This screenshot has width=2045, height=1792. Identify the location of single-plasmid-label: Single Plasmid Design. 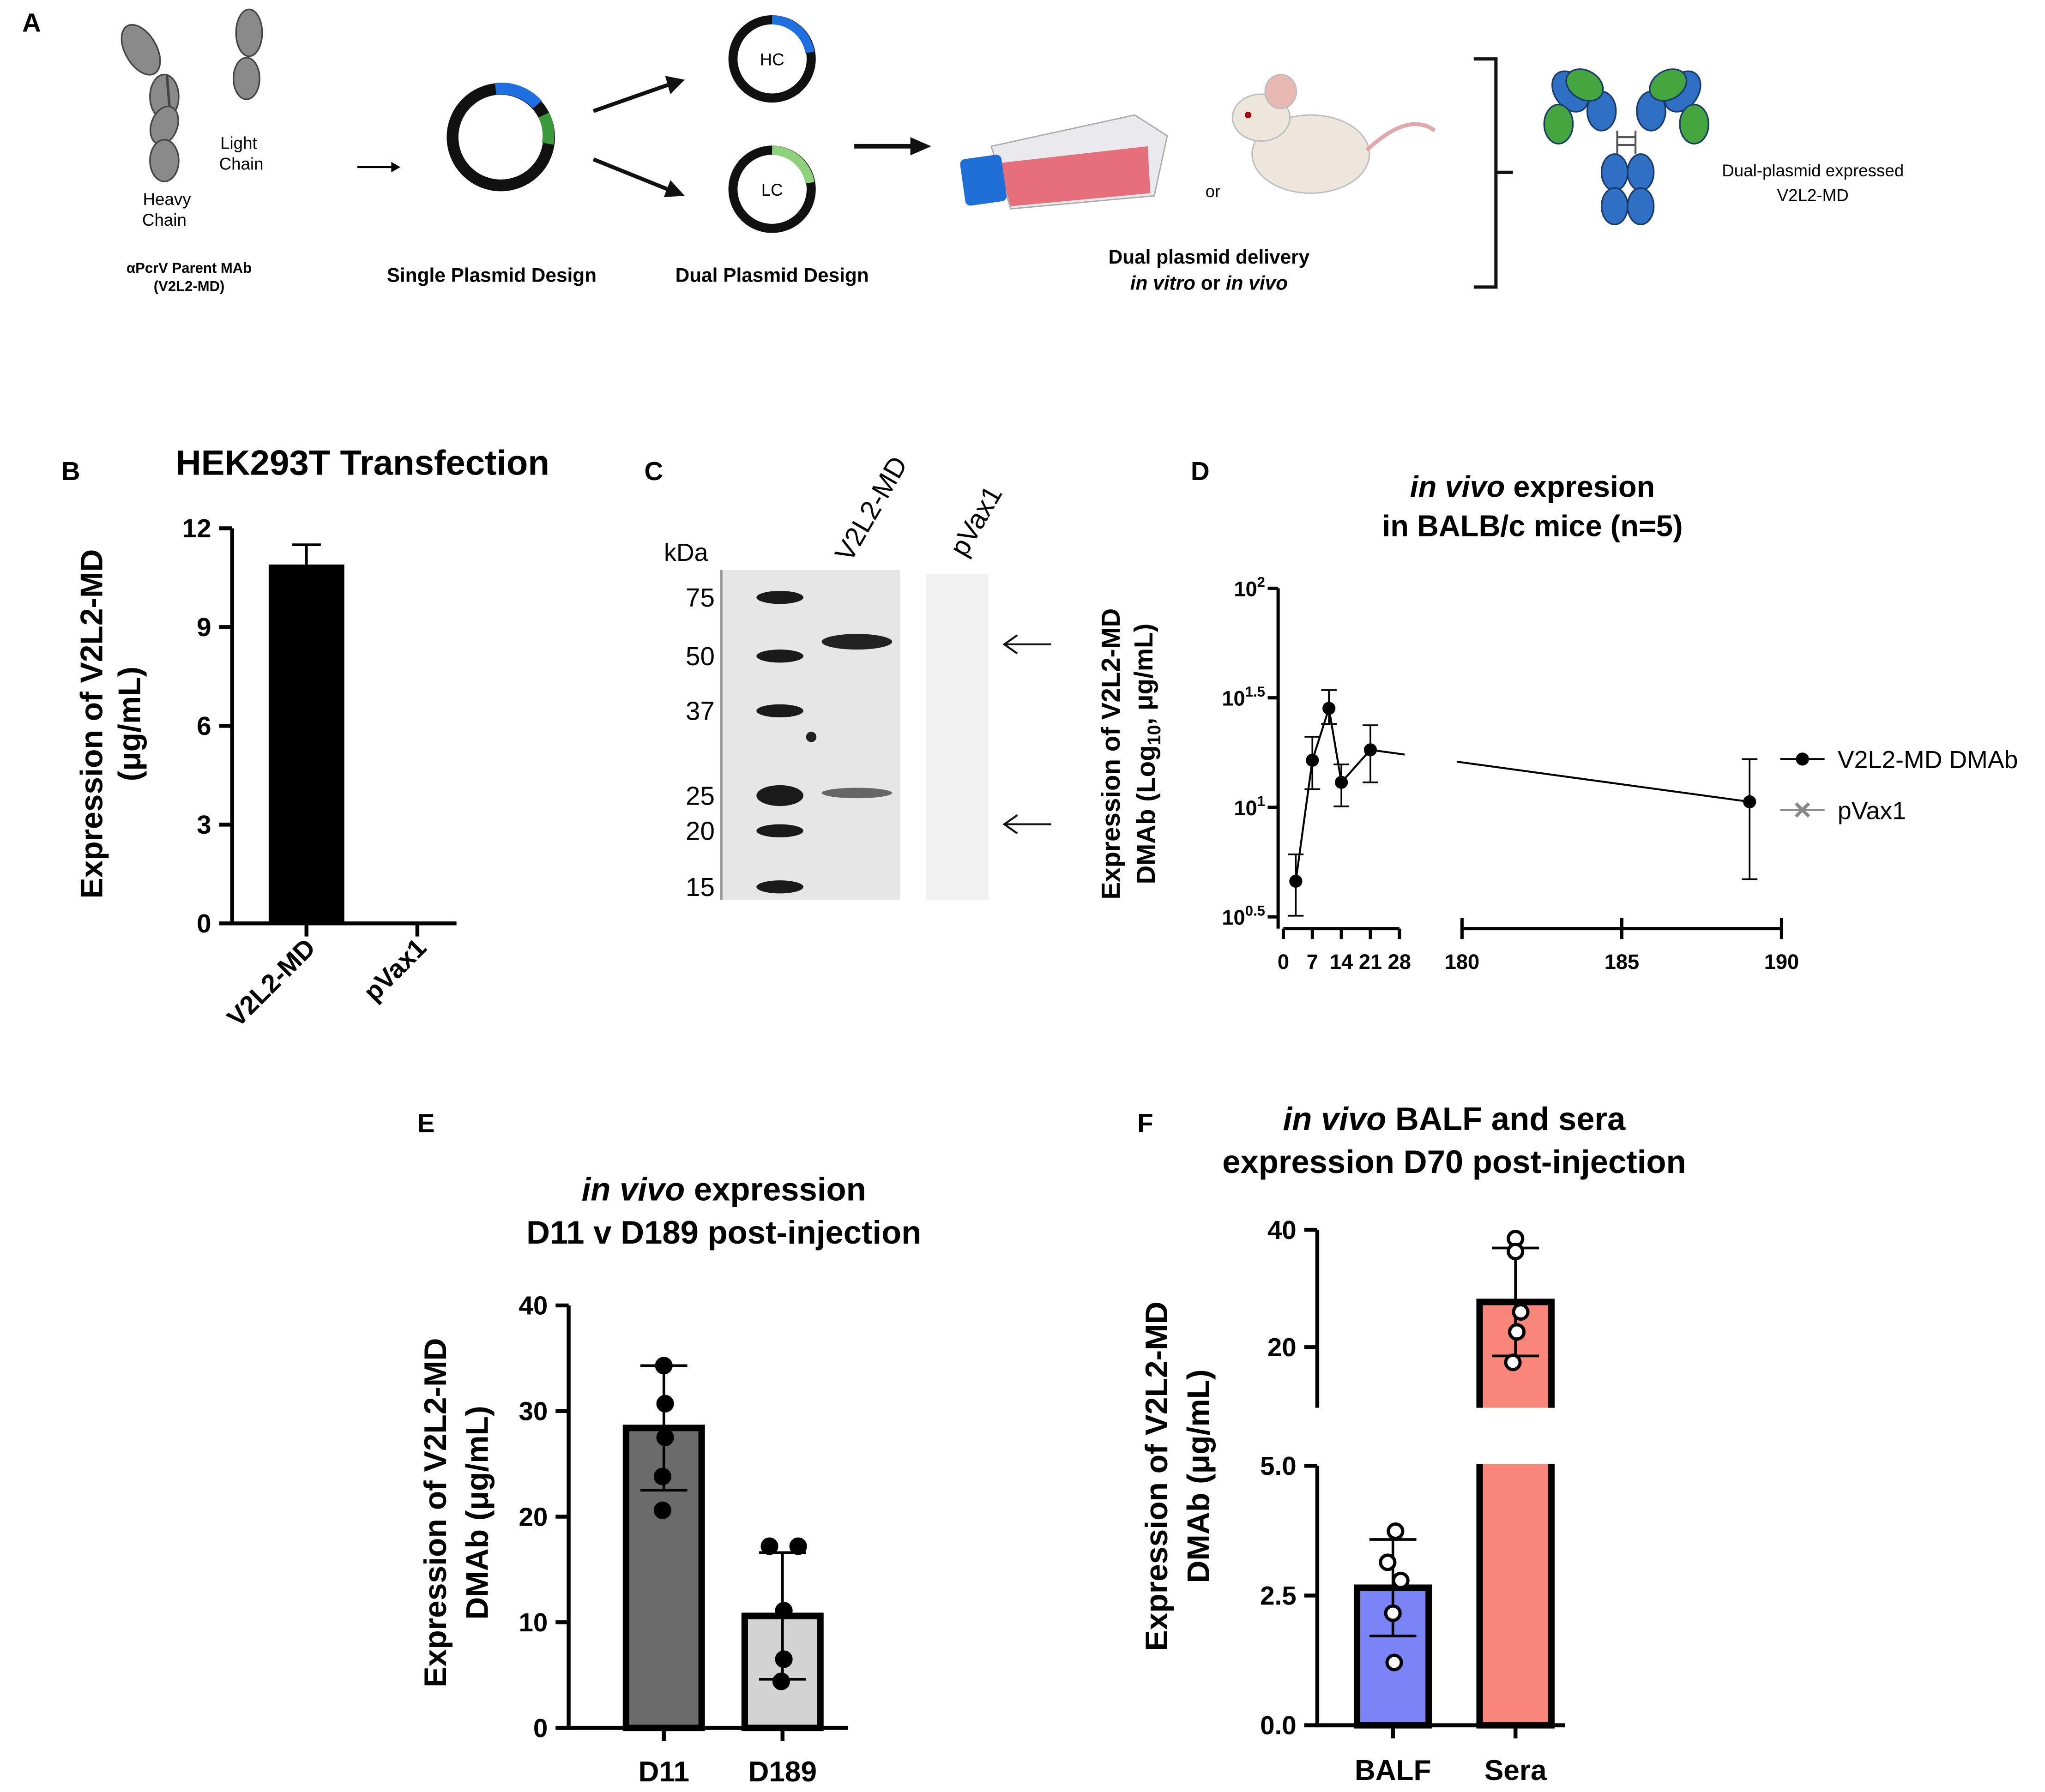
(492, 275).